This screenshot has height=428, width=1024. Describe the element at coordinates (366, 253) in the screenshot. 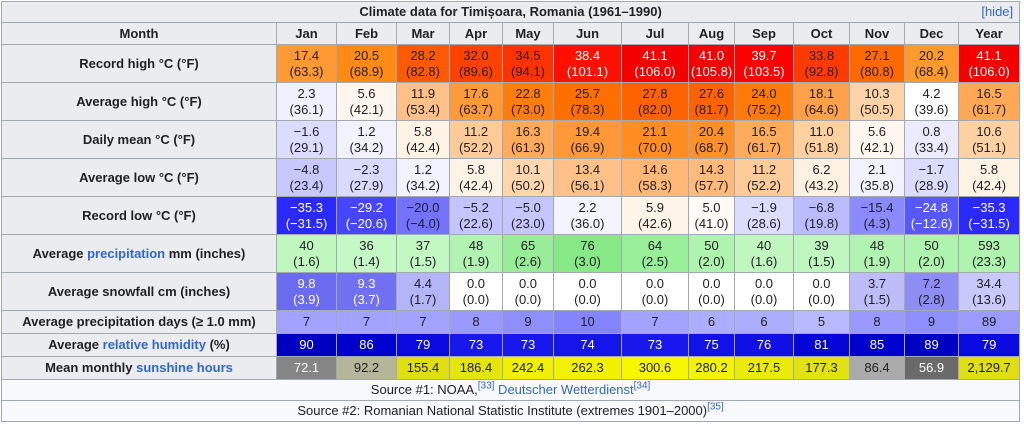

I see `data-cell: 36 (1.4)` at that location.